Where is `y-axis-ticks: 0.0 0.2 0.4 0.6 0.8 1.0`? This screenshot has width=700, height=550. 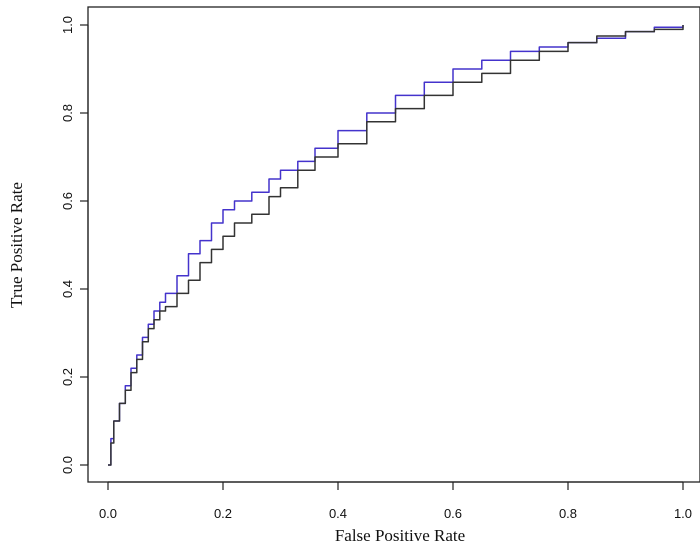
y-axis-ticks: 0.0 0.2 0.4 0.6 0.8 1.0 is located at coordinates (74, 245).